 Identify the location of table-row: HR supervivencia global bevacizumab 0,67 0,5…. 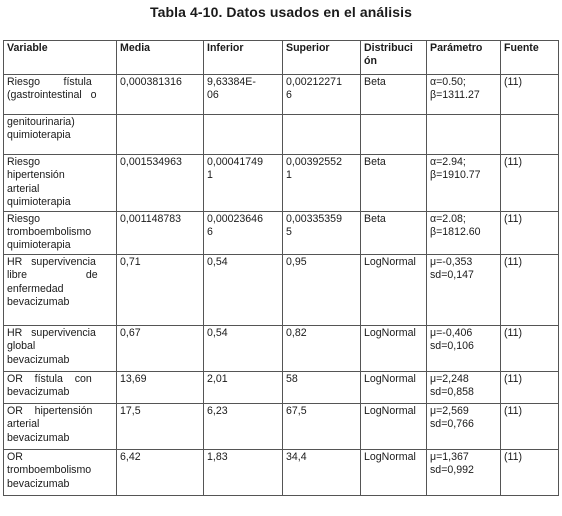
(281, 348).